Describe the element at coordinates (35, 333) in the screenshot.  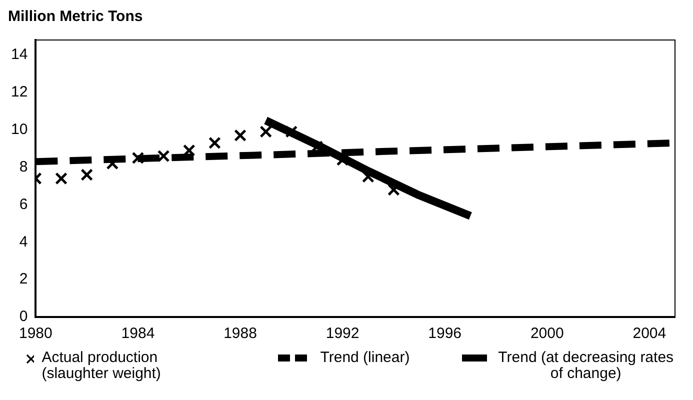
I see `x-tick-label: 1980` at that location.